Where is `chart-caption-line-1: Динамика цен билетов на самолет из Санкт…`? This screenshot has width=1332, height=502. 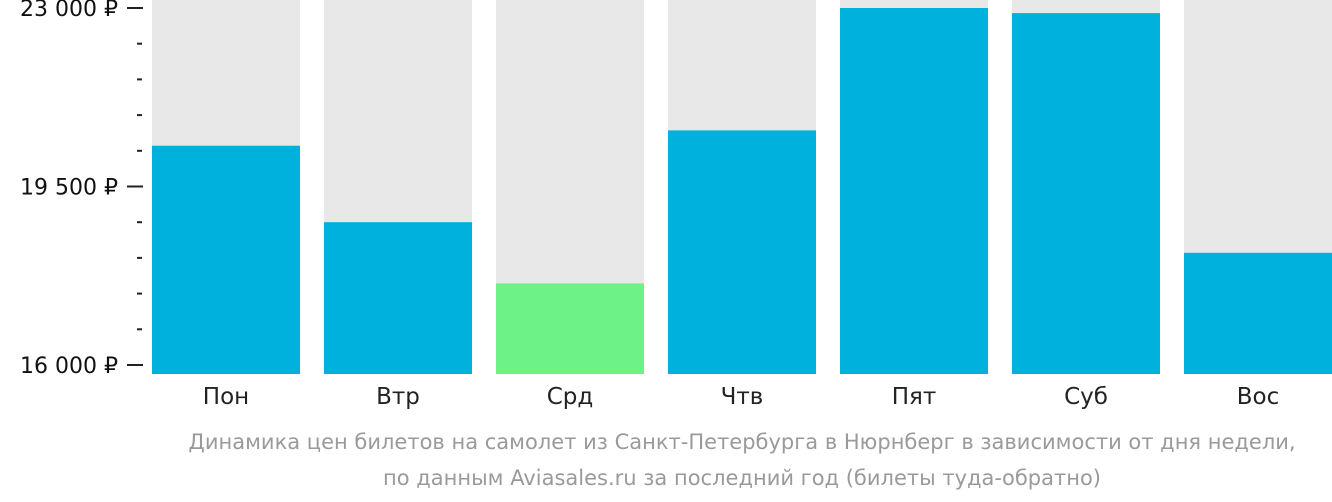 chart-caption-line-1: Динамика цен билетов на самолет из Санкт… is located at coordinates (742, 442).